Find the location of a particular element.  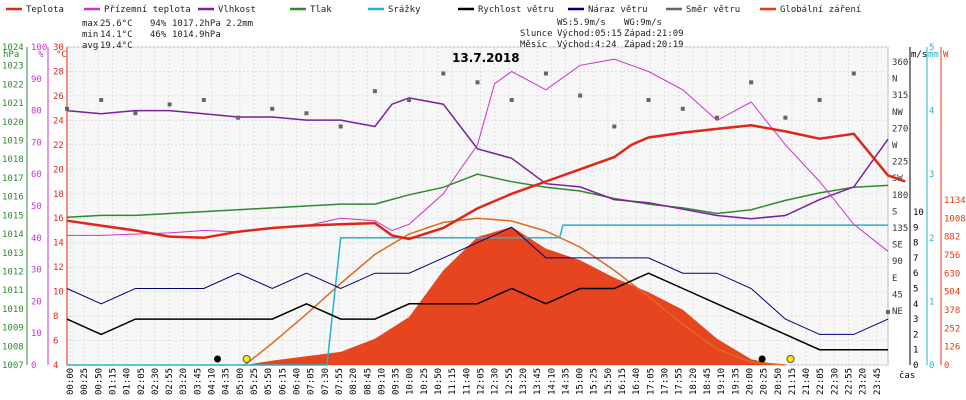

x-tick-24: 10:00 is located at coordinates (411, 381).